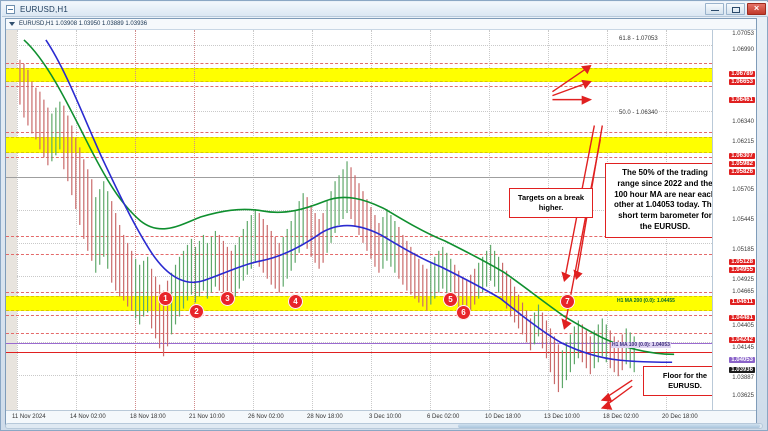 The width and height of the screenshot is (768, 431). What do you see at coordinates (88, 417) in the screenshot?
I see `date-label: 14 Nov 02:00` at bounding box center [88, 417].